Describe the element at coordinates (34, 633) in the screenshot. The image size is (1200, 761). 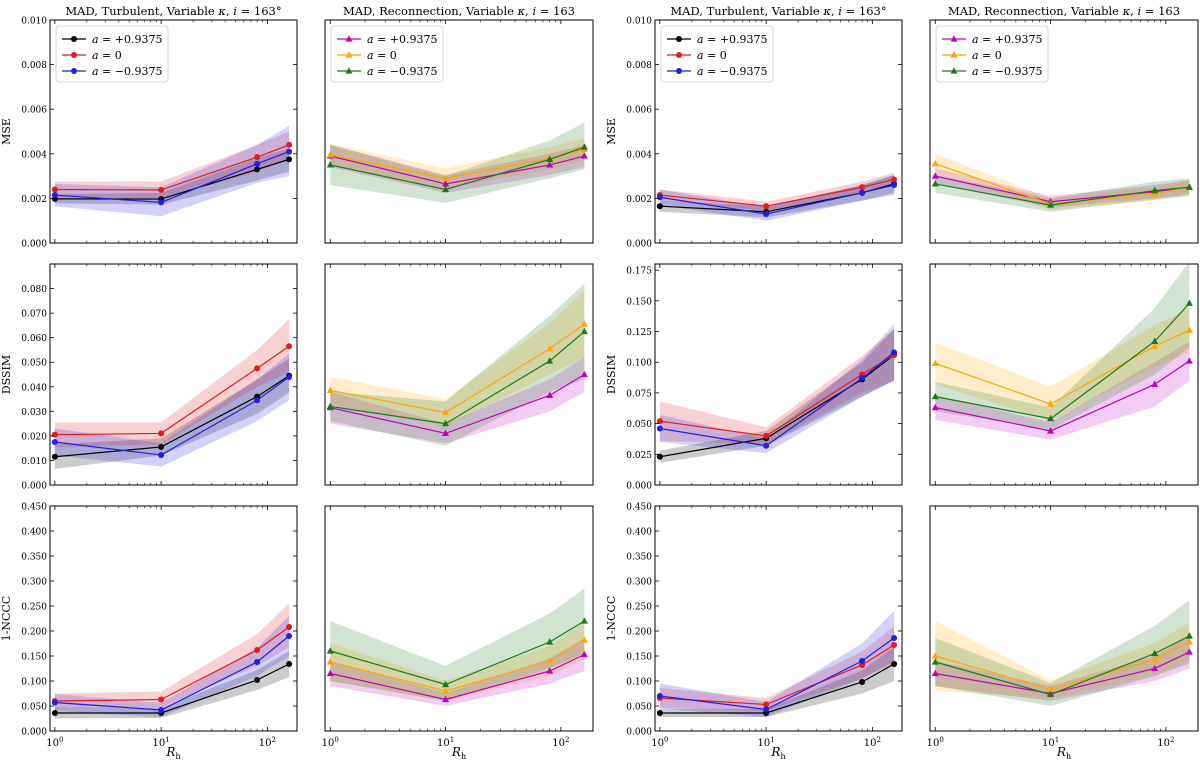
I see `y-tick-label: 0.200` at that location.